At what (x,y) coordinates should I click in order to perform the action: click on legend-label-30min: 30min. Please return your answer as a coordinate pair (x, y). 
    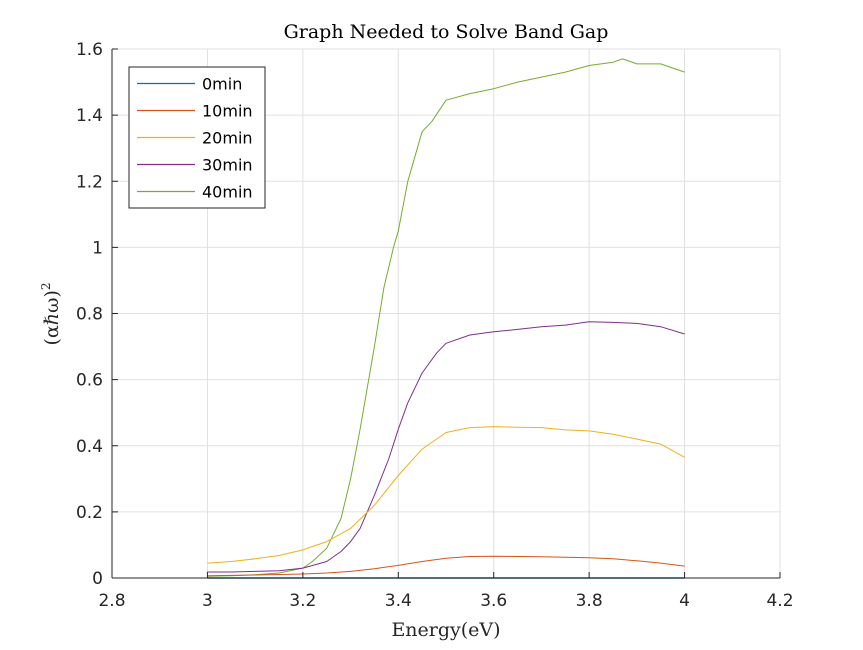
    Looking at the image, I should click on (227, 165).